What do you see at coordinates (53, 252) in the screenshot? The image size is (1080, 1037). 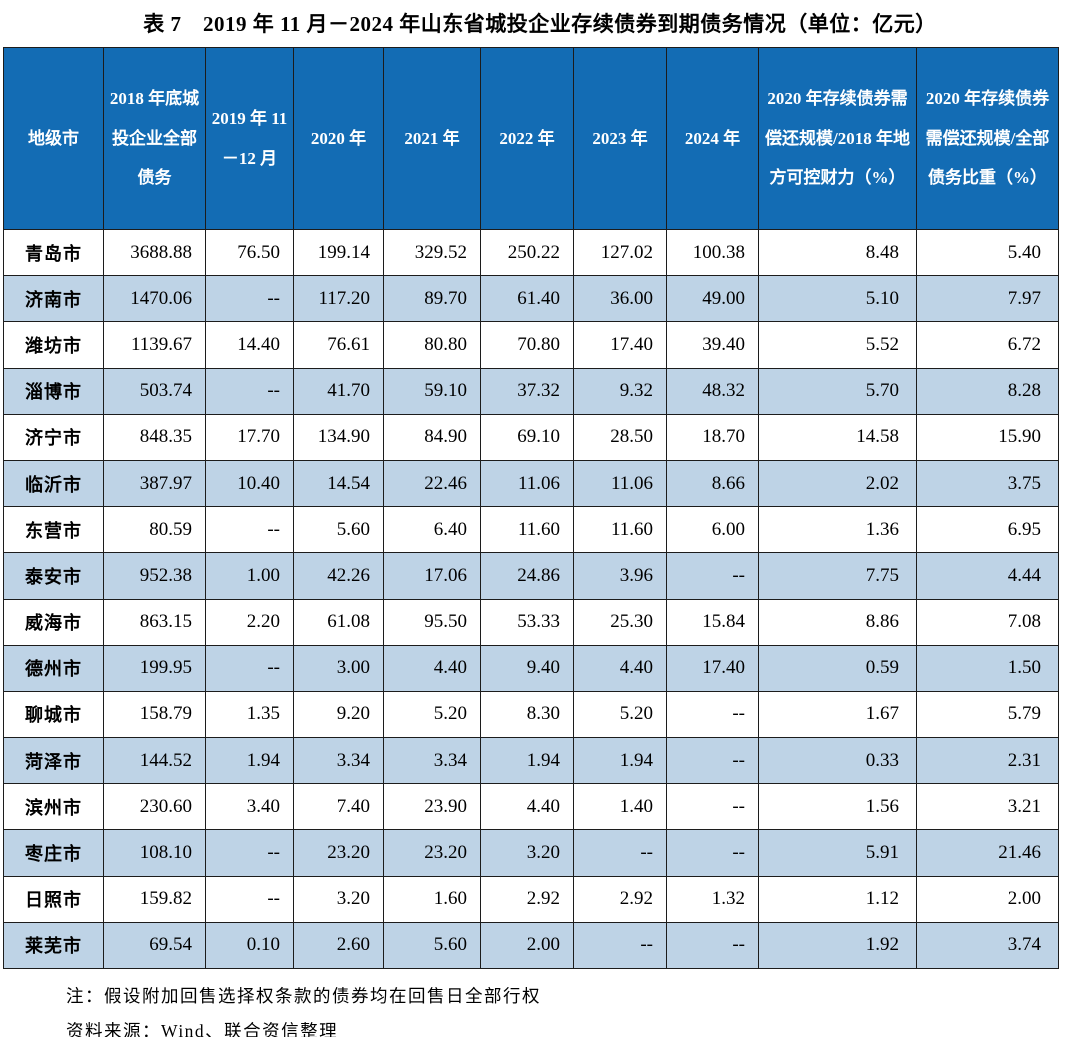 I see `city-cell: 青岛市` at bounding box center [53, 252].